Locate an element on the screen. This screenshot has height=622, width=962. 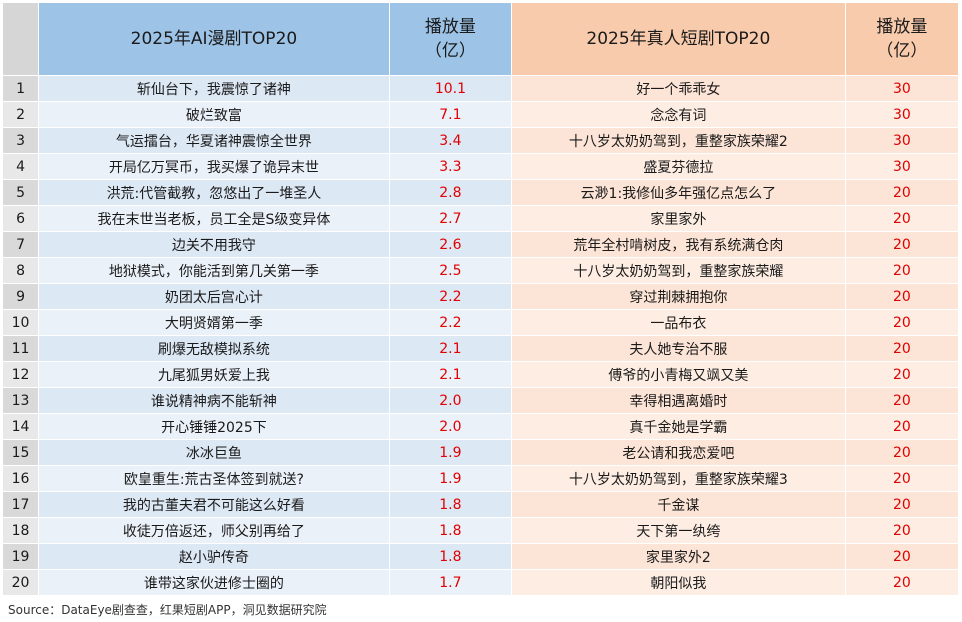
ai-title-cell: 斩仙台下，我震惊了诸神 is located at coordinates (214, 88).